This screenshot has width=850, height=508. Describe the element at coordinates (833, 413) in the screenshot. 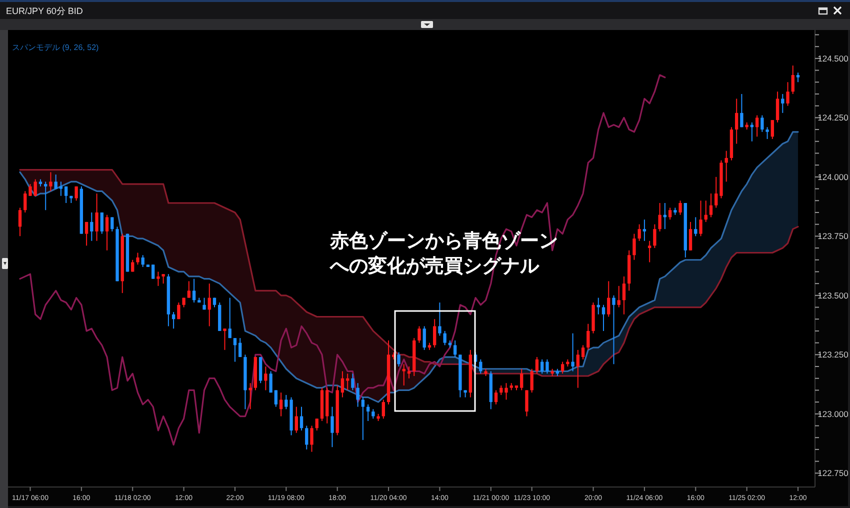

I see `y-tick-label: 123.000` at that location.